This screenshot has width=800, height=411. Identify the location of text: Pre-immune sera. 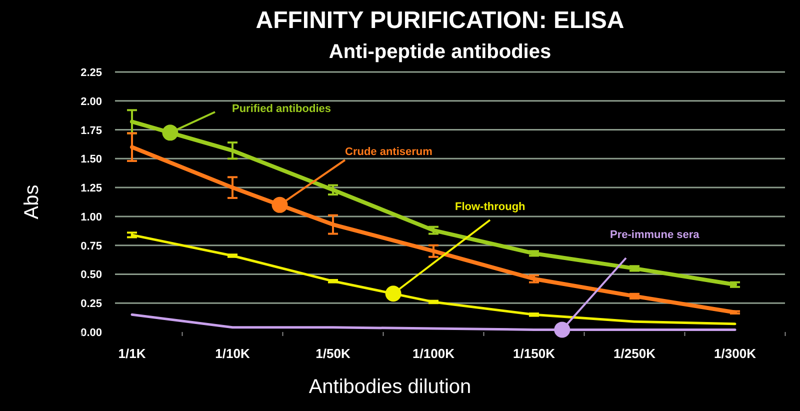
(655, 235).